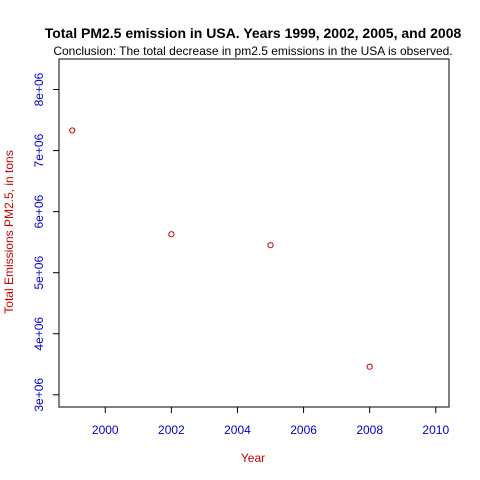  I want to click on x-tick-label: 2000, so click(105, 430).